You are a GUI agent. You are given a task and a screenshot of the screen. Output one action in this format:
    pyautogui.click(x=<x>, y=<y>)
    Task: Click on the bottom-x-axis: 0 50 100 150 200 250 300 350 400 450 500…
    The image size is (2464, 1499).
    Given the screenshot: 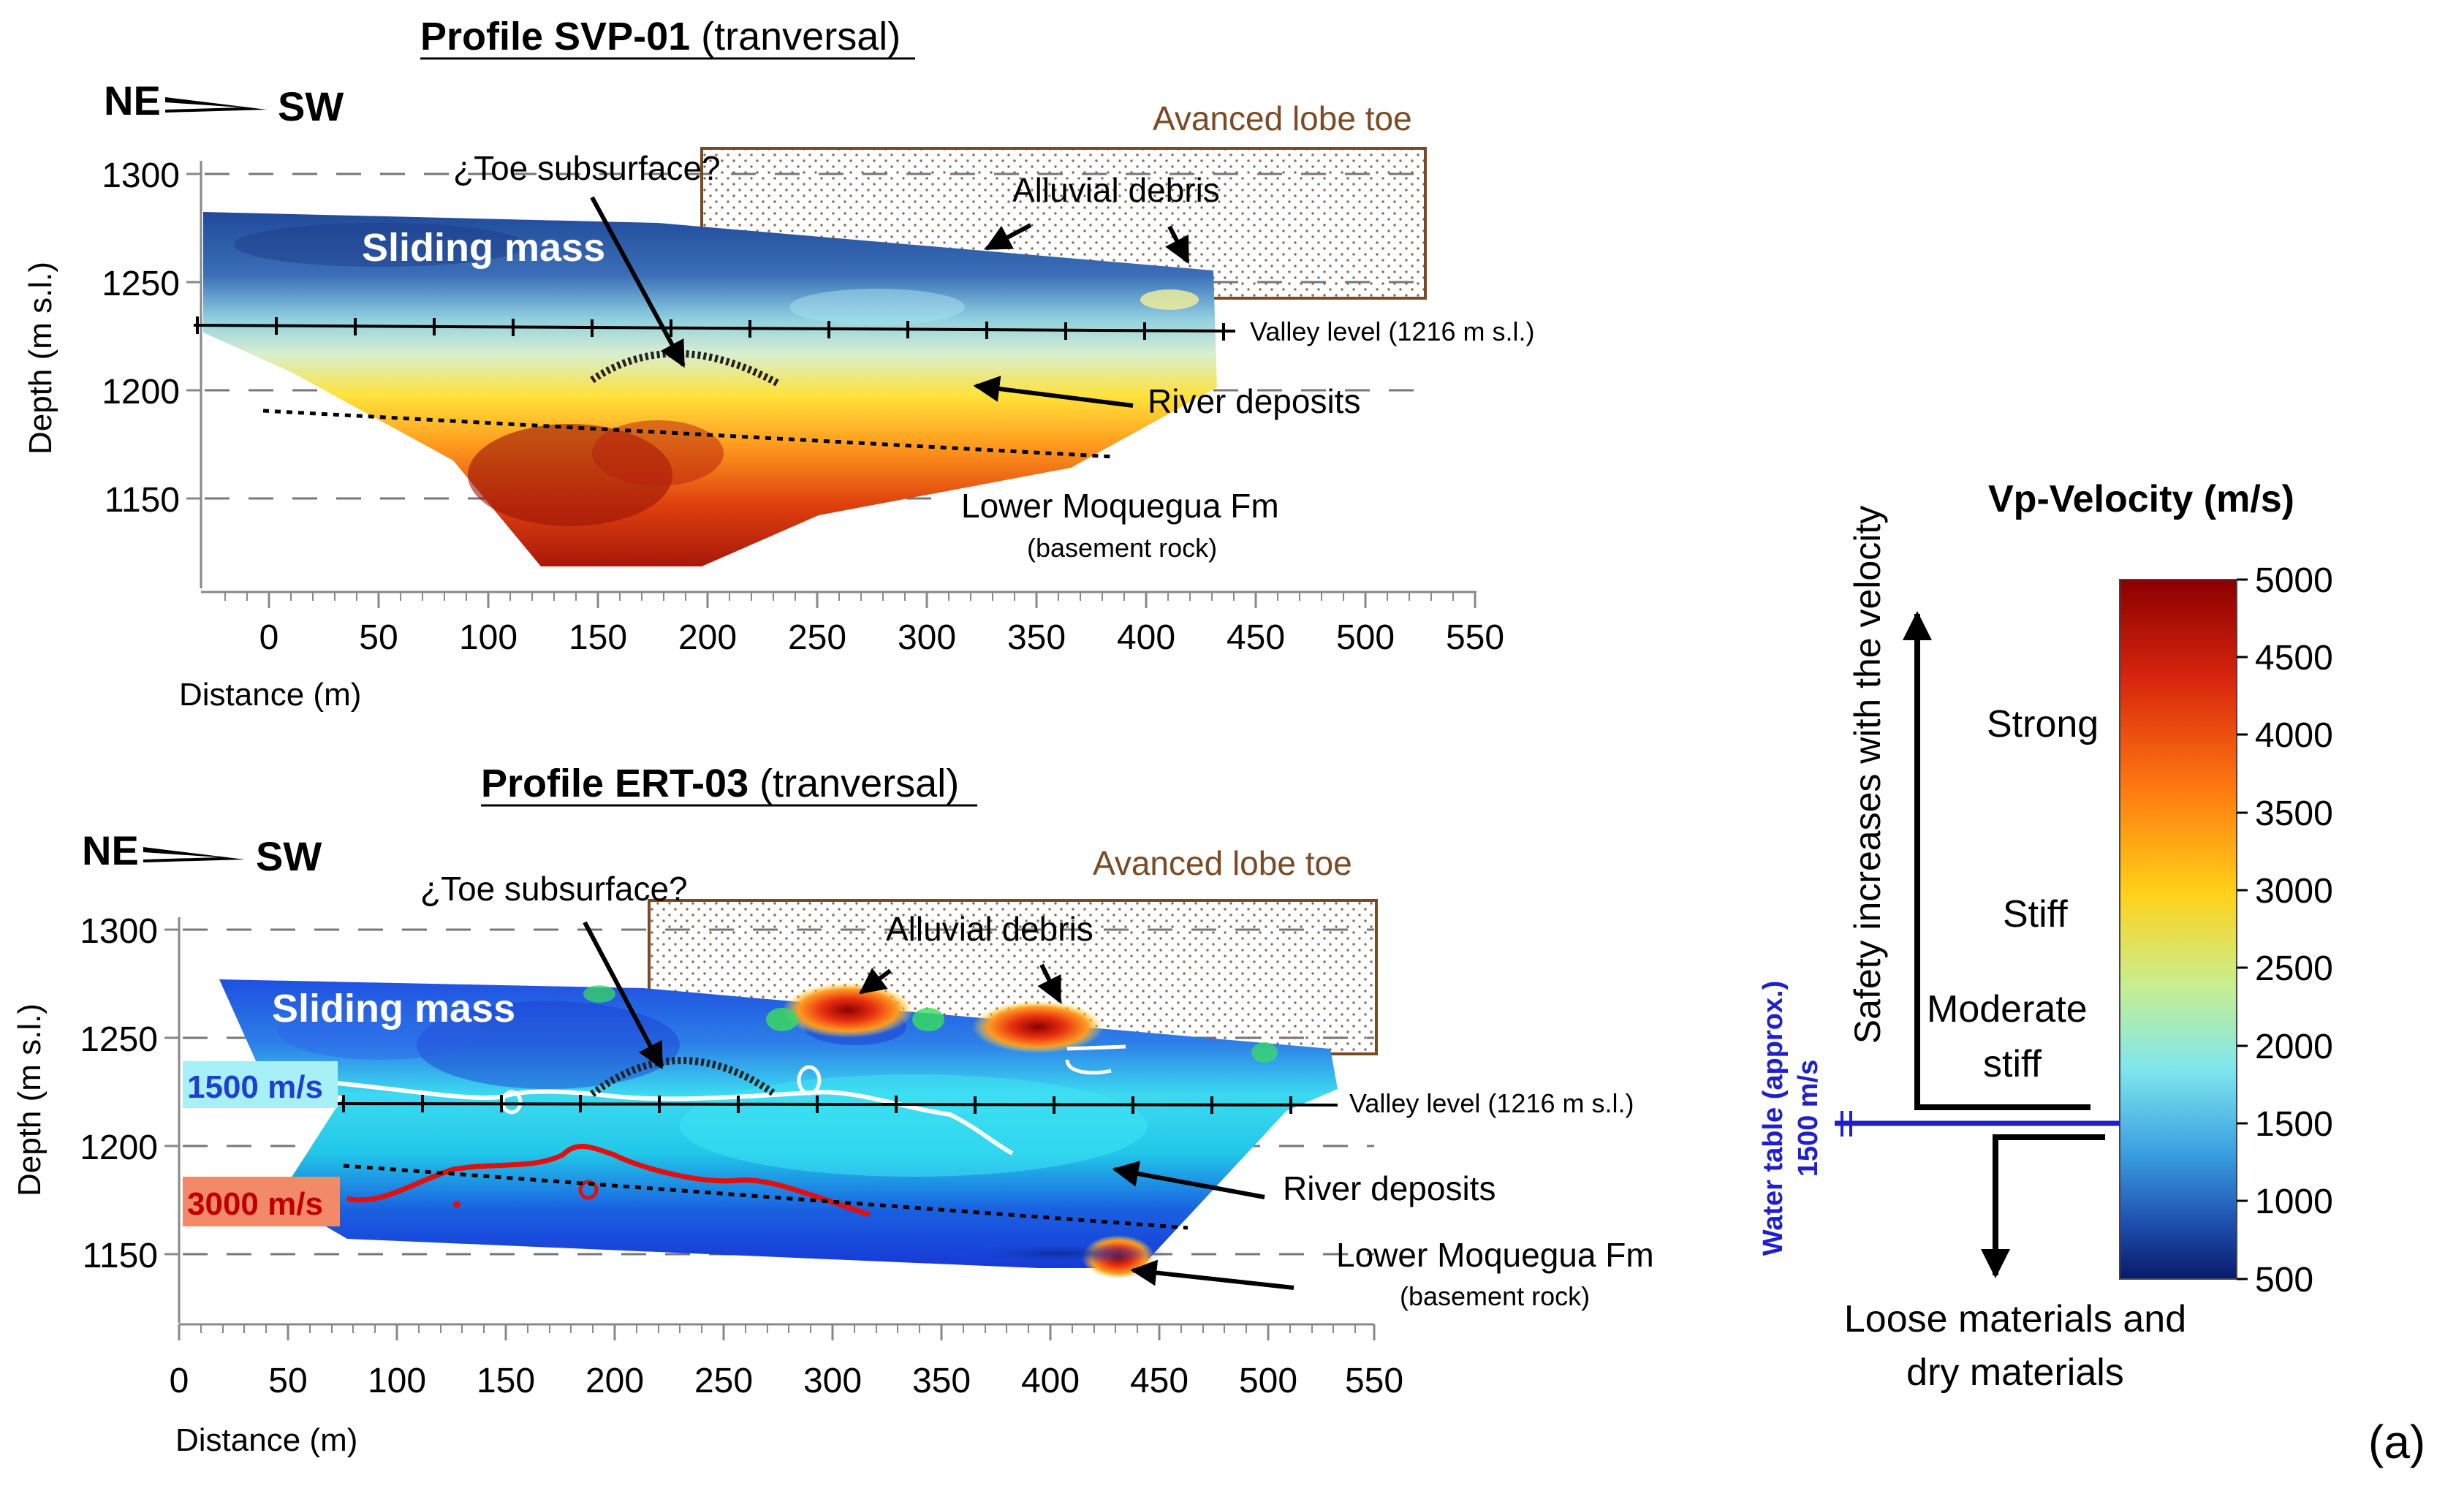 What is the action you would take?
    pyautogui.click(x=786, y=1390)
    